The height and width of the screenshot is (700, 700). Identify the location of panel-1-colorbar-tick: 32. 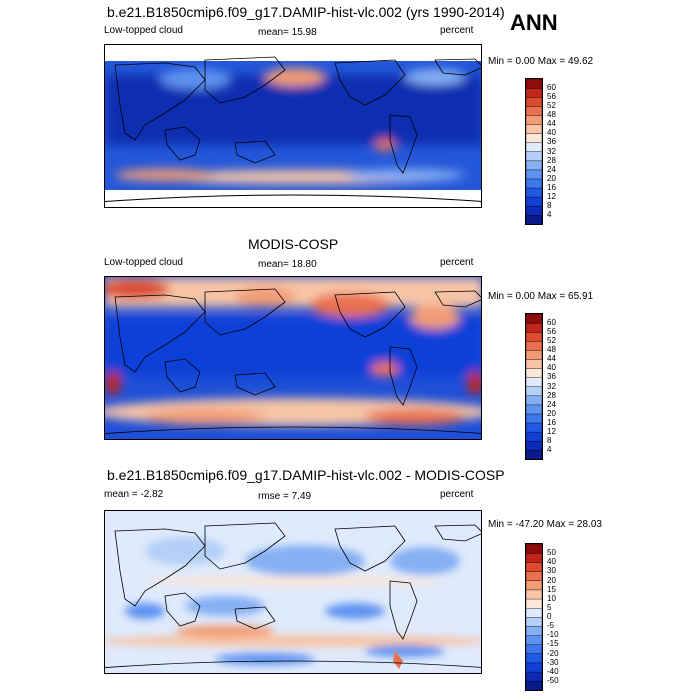
(551, 151).